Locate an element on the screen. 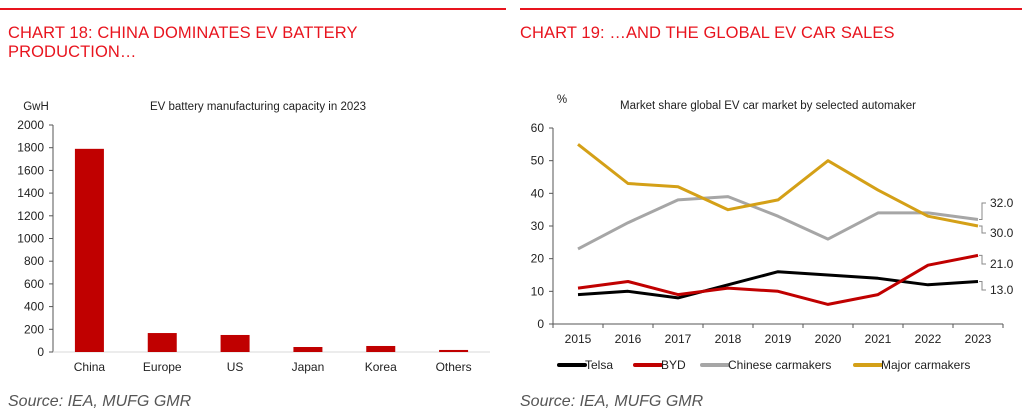  x-tick-label: Korea is located at coordinates (381, 367).